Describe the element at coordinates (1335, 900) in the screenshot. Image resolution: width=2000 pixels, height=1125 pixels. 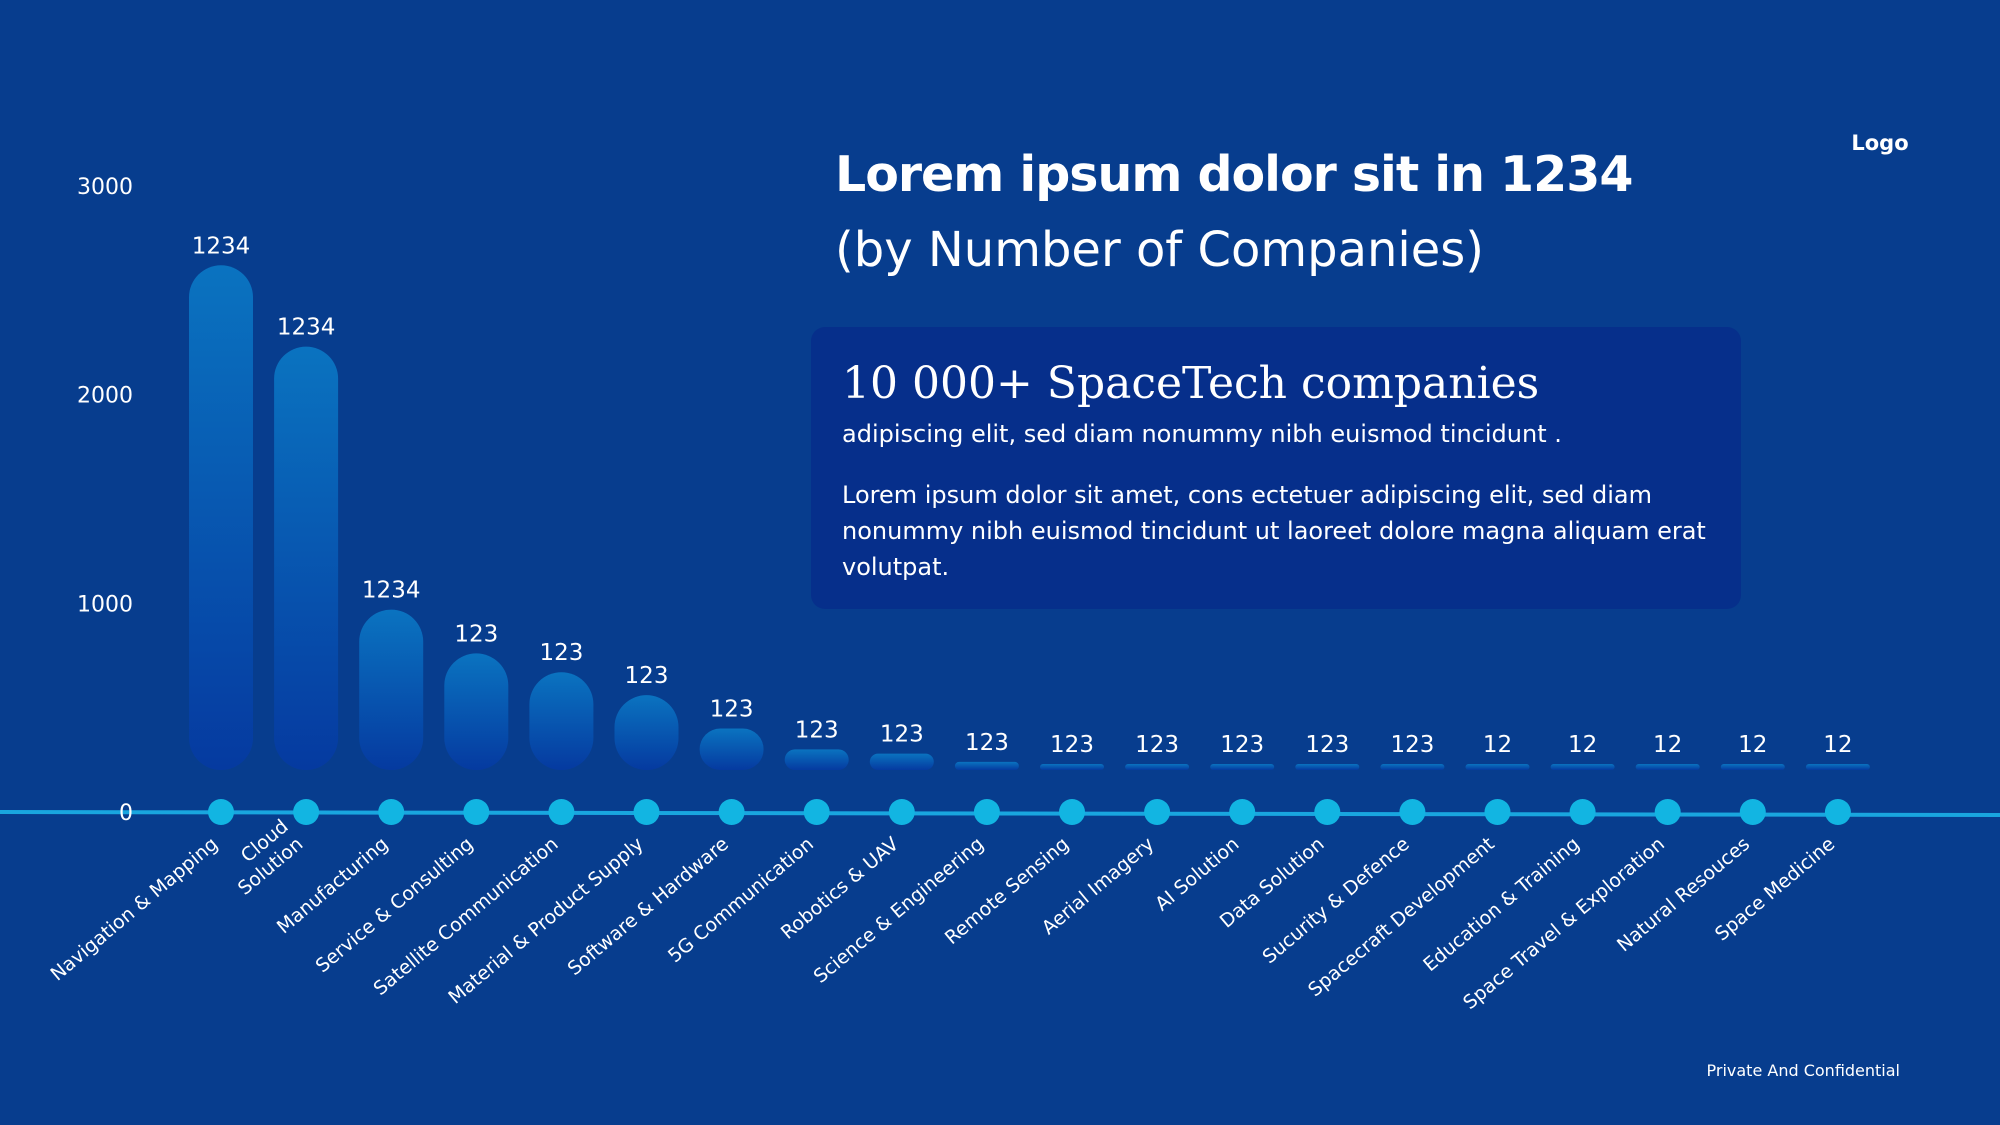
I see `x-tick-label: Sucurity & Defence` at that location.